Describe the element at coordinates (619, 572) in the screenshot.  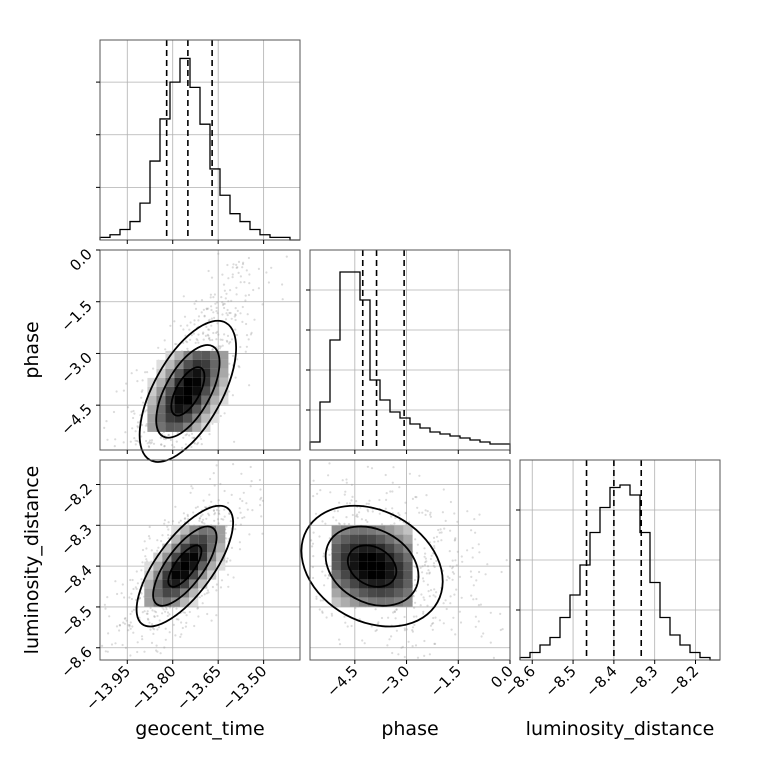
I see `histogram-luminosity-distance` at that location.